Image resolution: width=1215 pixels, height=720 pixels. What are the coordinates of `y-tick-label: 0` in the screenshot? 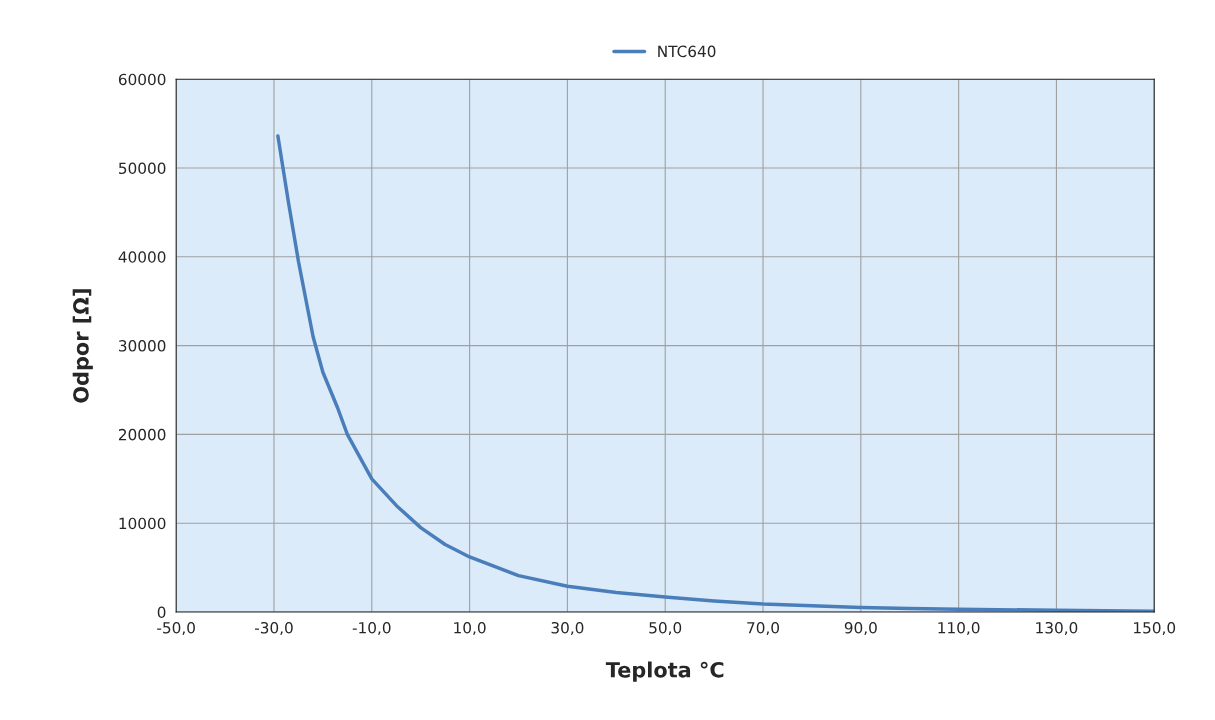 It's located at (161, 612).